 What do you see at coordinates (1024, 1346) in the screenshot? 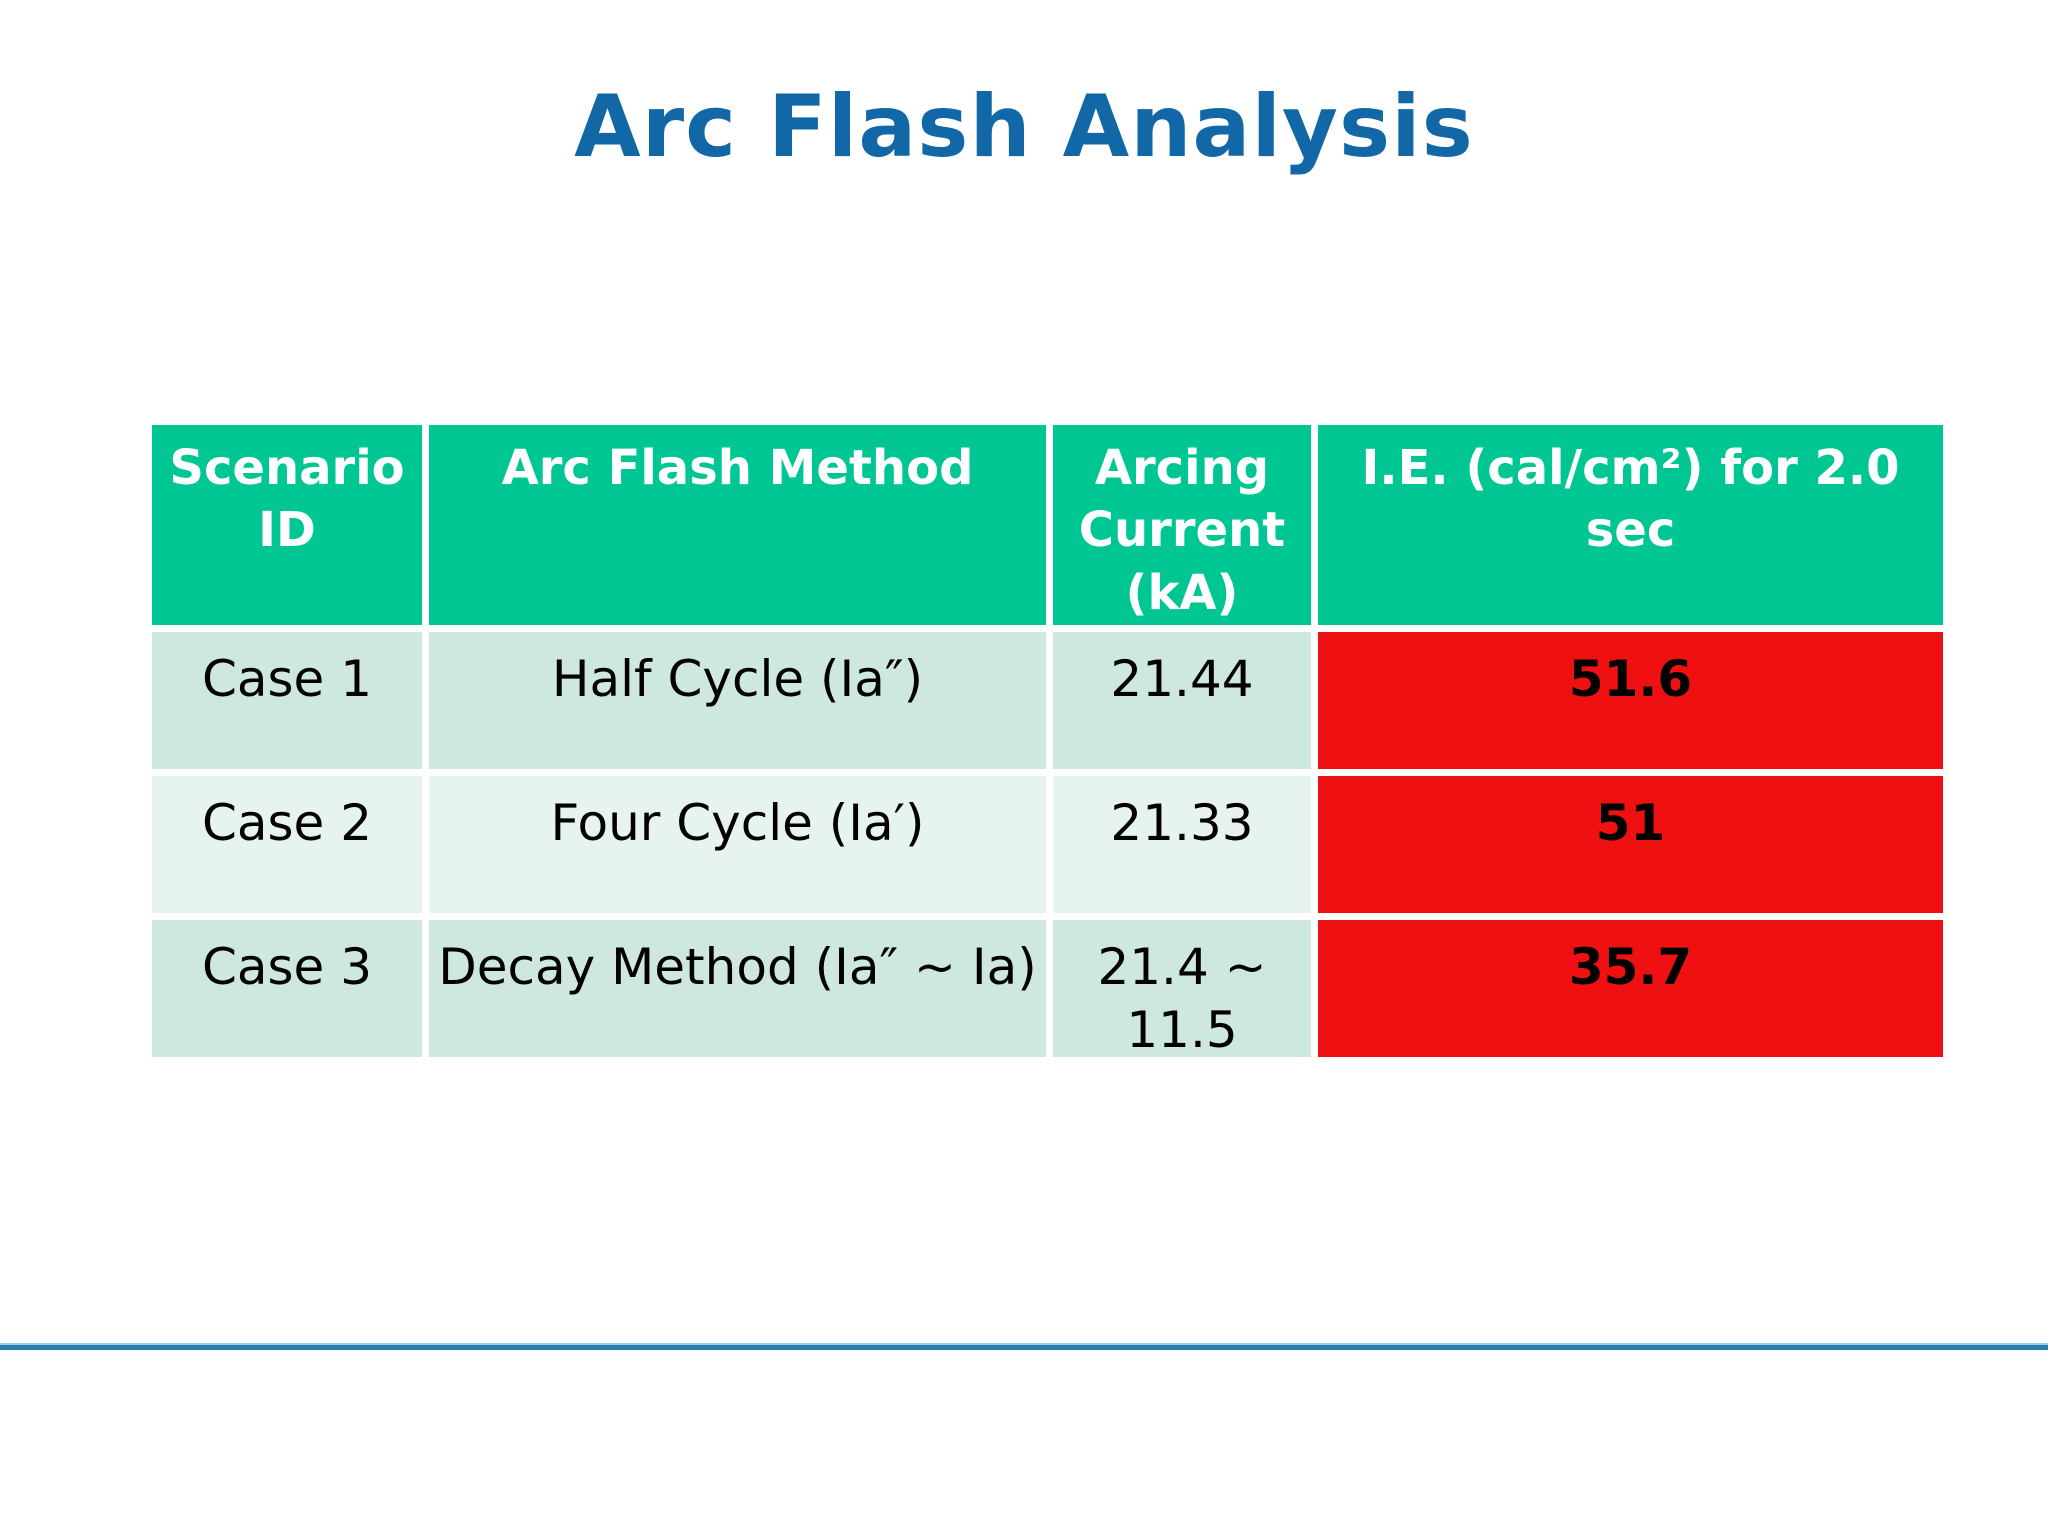
I see `footer-divider-line` at bounding box center [1024, 1346].